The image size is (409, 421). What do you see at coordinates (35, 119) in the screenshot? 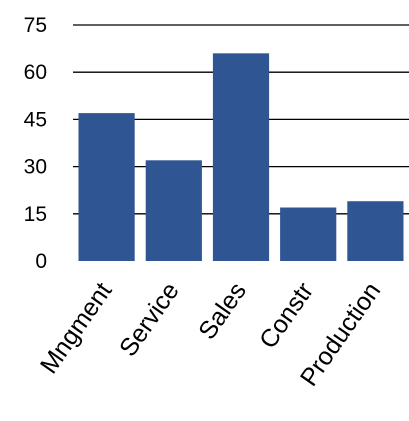
I see `y-tick-label: 45` at bounding box center [35, 119].